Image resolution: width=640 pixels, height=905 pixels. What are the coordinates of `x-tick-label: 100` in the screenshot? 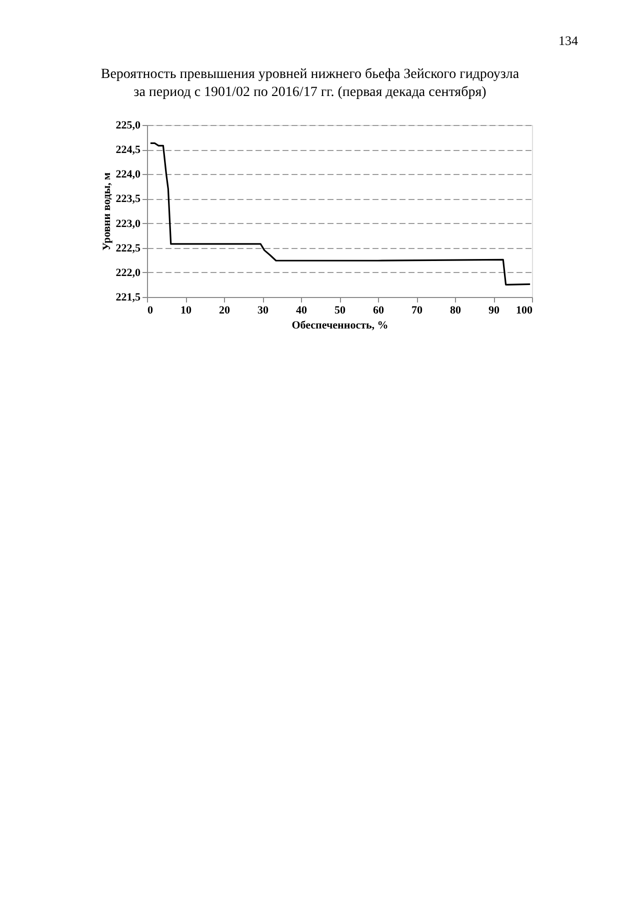 It's located at (524, 310).